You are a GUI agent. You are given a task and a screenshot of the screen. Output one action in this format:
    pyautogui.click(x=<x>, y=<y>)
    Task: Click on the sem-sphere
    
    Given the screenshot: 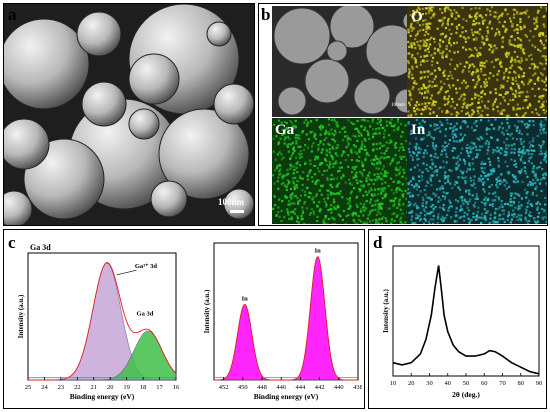 What is the action you would take?
    pyautogui.click(x=292, y=101)
    